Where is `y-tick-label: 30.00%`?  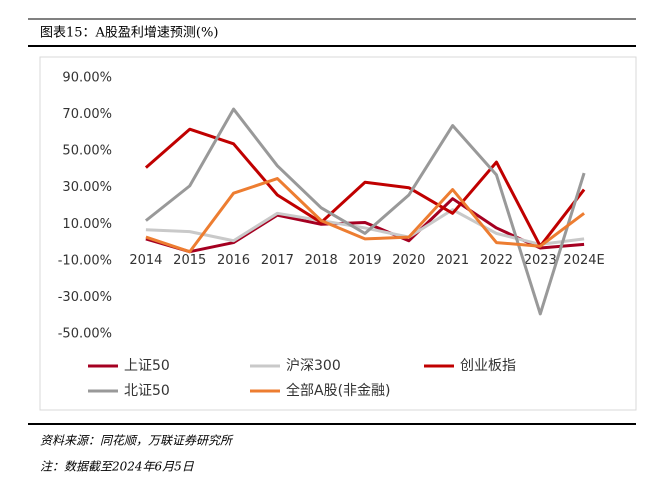
y-tick-label: 30.00% is located at coordinates (87, 187).